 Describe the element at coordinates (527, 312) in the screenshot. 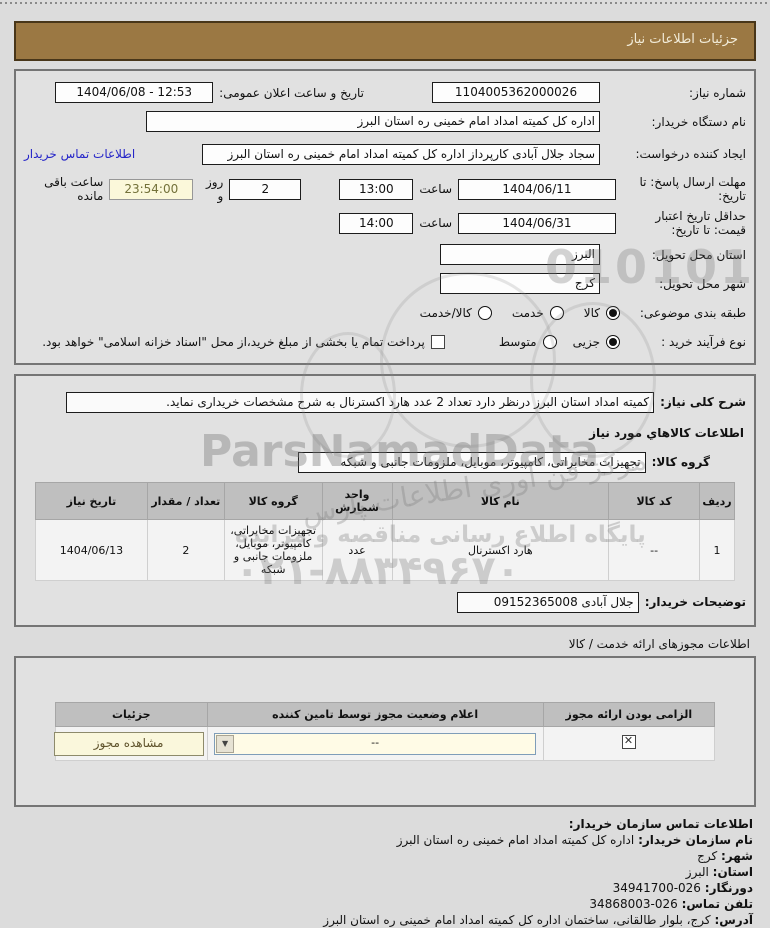

I see `radio-service-label: خدمت` at that location.